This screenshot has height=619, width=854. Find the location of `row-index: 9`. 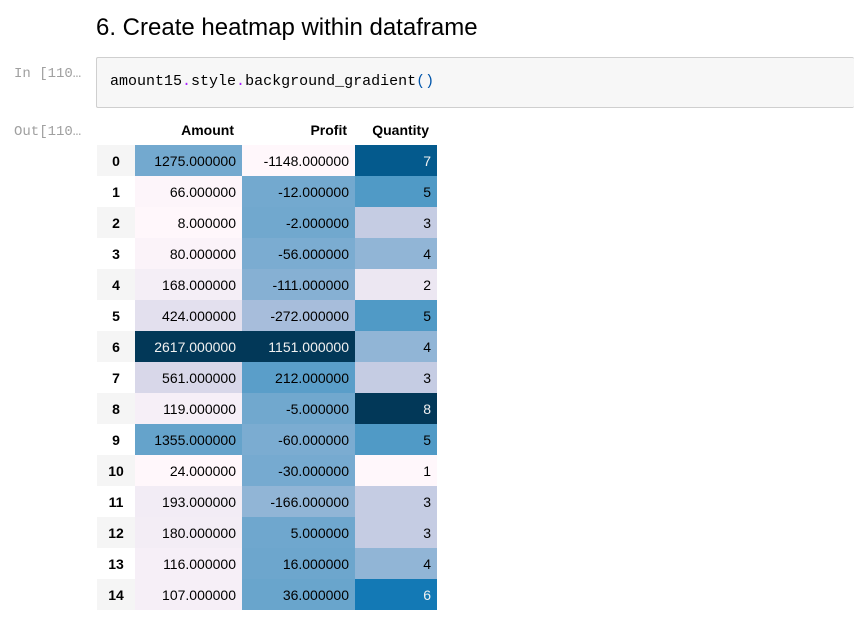

row-index: 9 is located at coordinates (116, 439).